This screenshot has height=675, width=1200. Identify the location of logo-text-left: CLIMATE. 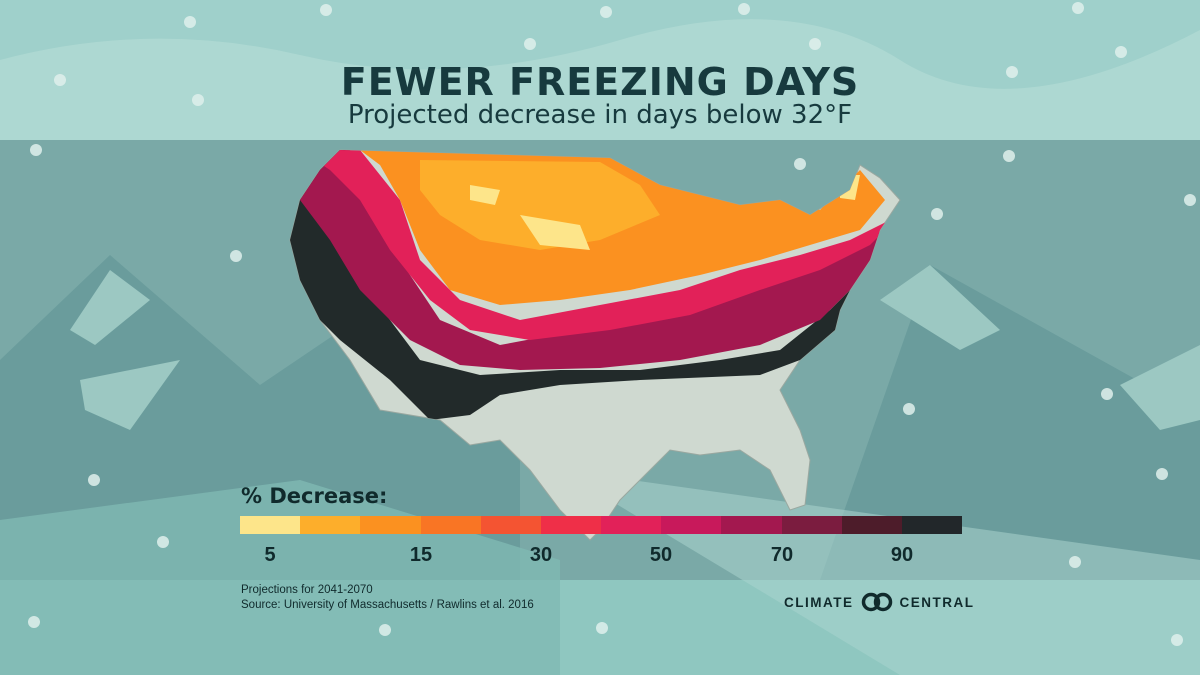
(819, 602).